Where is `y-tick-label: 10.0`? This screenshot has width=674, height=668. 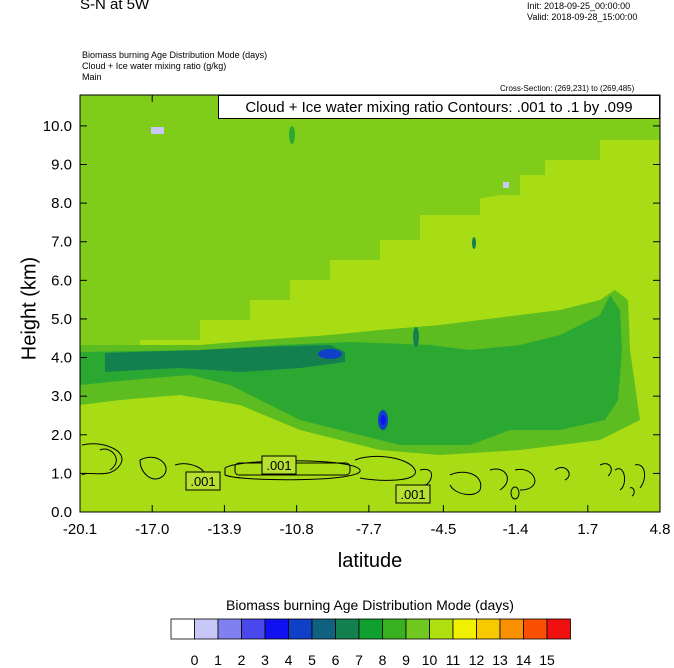 y-tick-label: 10.0 is located at coordinates (57, 126).